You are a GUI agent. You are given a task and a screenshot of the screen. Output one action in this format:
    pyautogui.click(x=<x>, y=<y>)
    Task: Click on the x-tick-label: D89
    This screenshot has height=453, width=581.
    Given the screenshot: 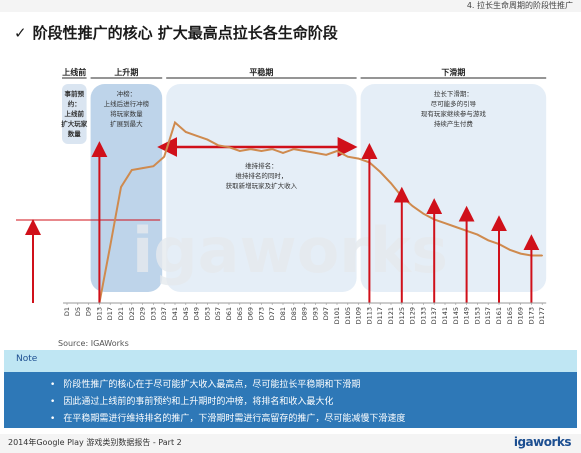 What is the action you would take?
    pyautogui.click(x=305, y=313)
    